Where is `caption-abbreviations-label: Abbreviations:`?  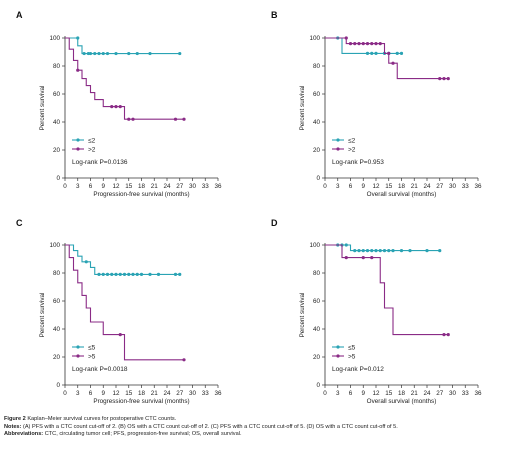
caption-abbreviations-label: Abbreviations: is located at coordinates (24, 434).